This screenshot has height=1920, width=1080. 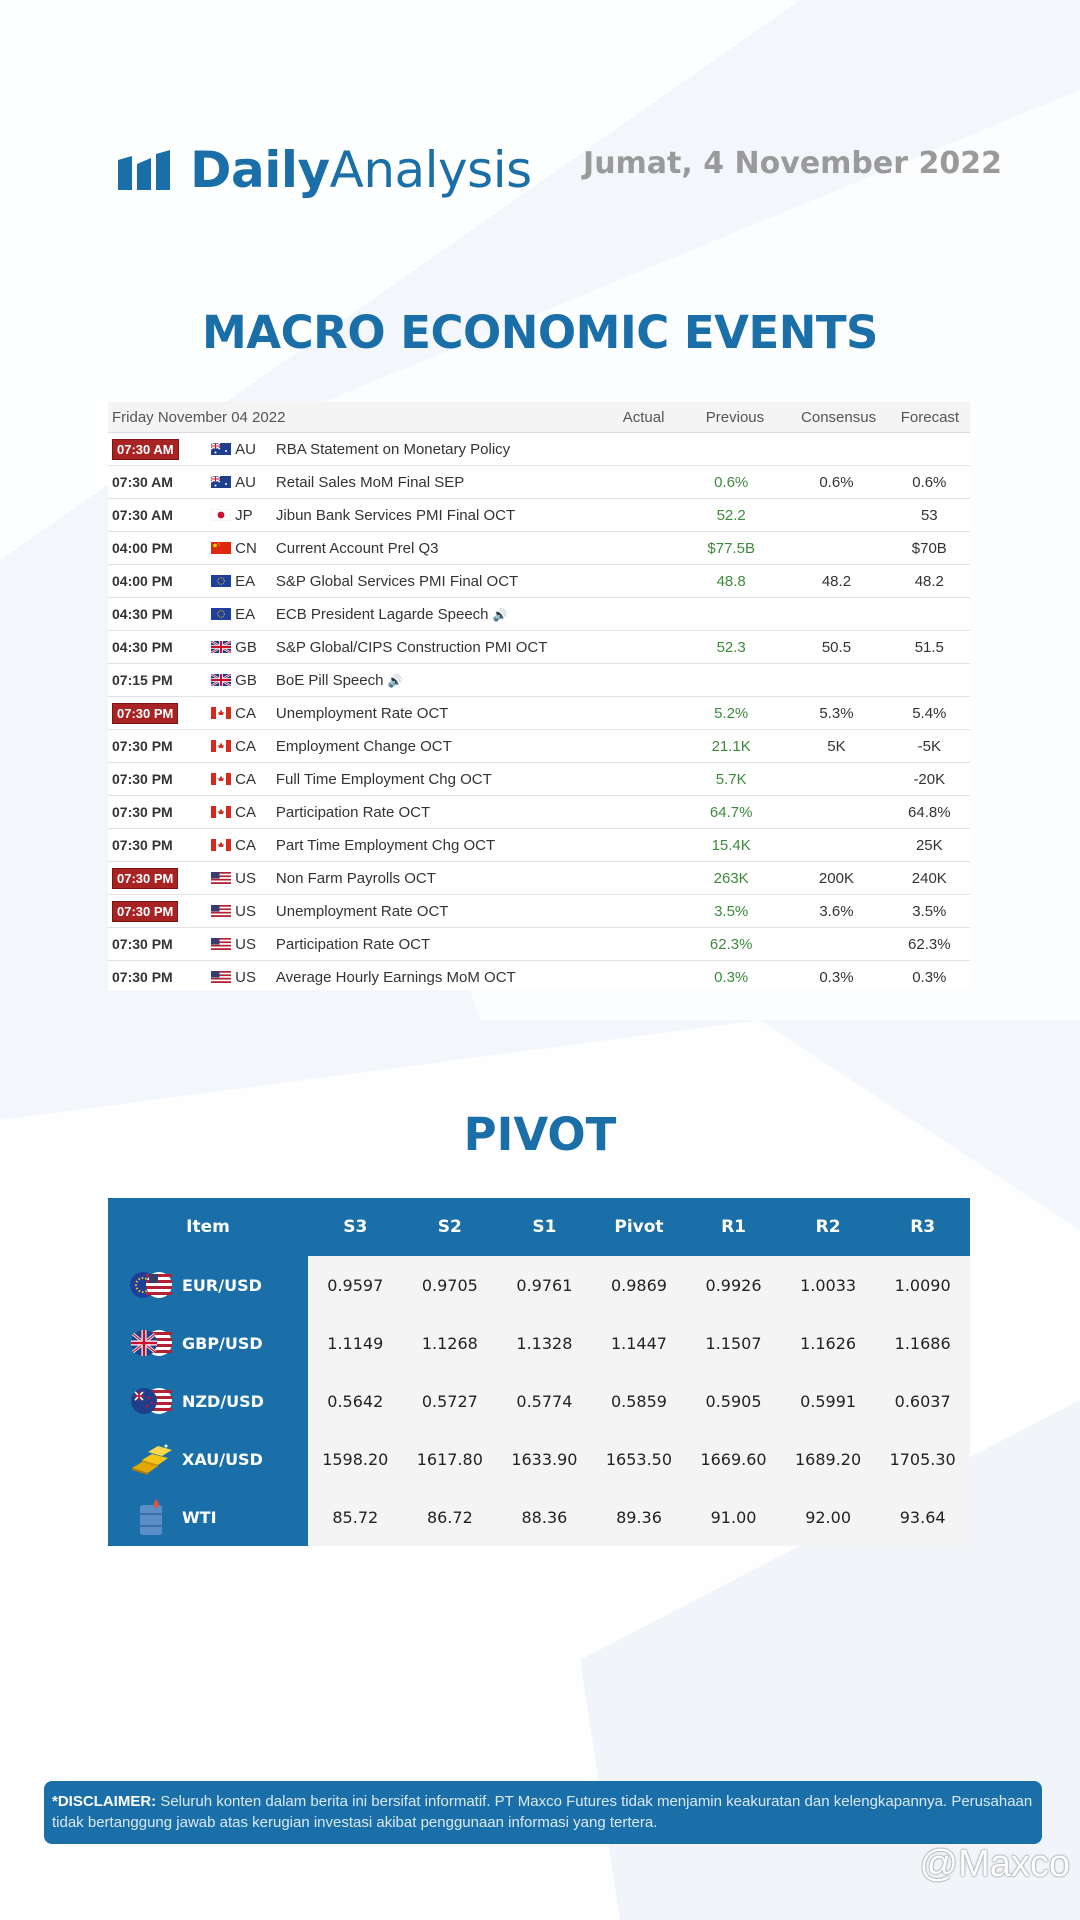 What do you see at coordinates (222, 581) in the screenshot?
I see `eu-flag-icon` at bounding box center [222, 581].